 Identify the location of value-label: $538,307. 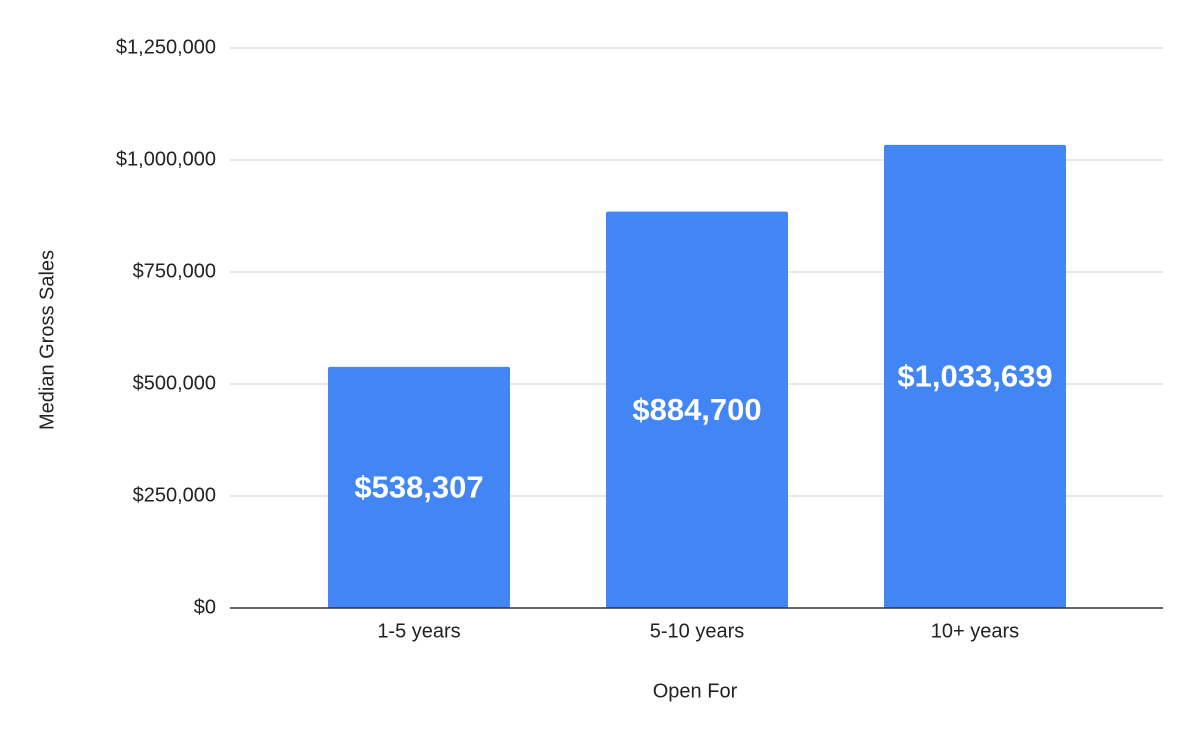
(418, 487).